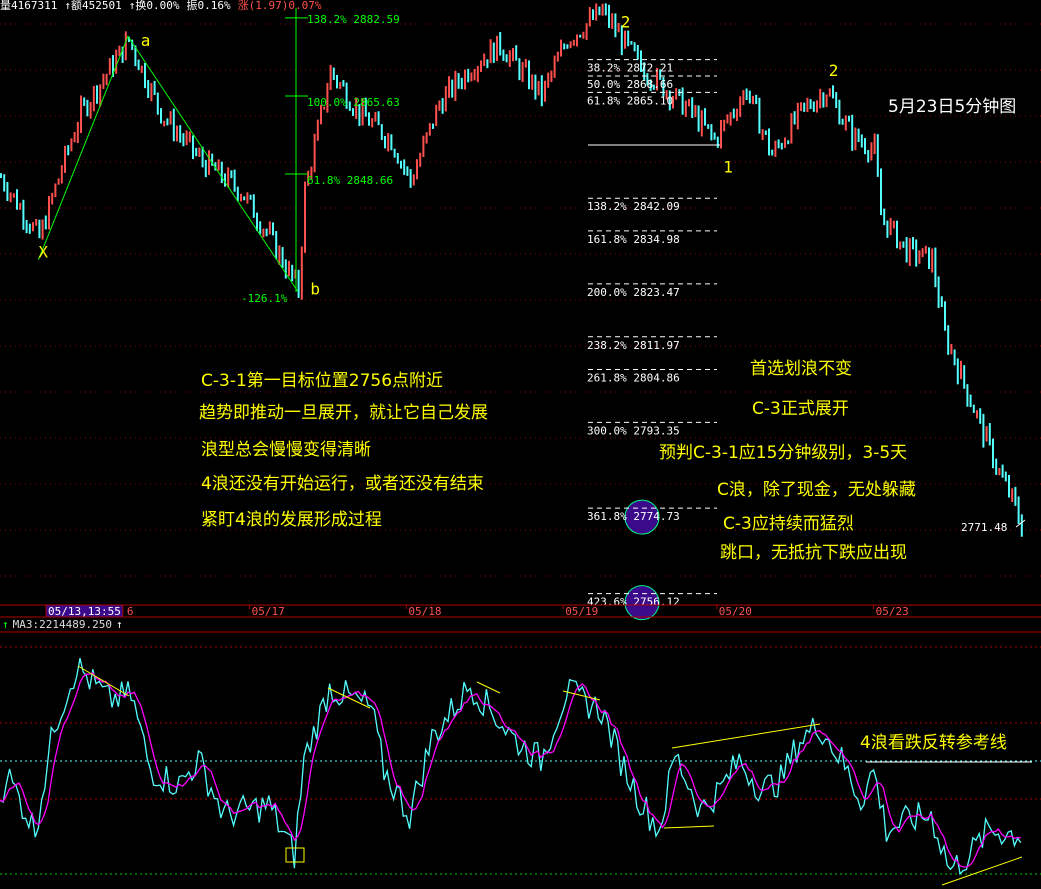  I want to click on date-tick-label: 05/20, so click(735, 611).